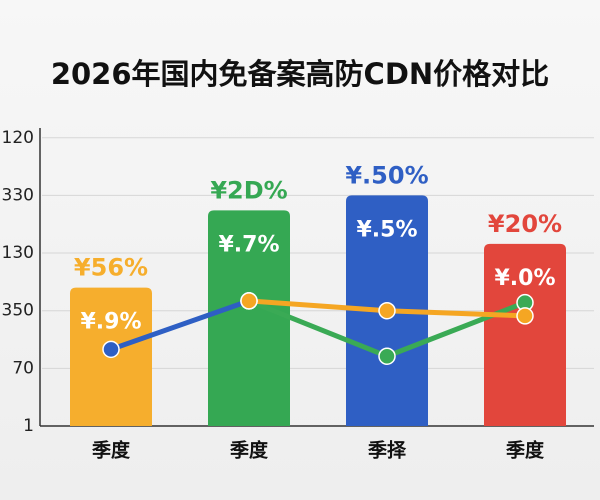 Image resolution: width=600 pixels, height=500 pixels. I want to click on y-tick-label: 120, so click(18, 138).